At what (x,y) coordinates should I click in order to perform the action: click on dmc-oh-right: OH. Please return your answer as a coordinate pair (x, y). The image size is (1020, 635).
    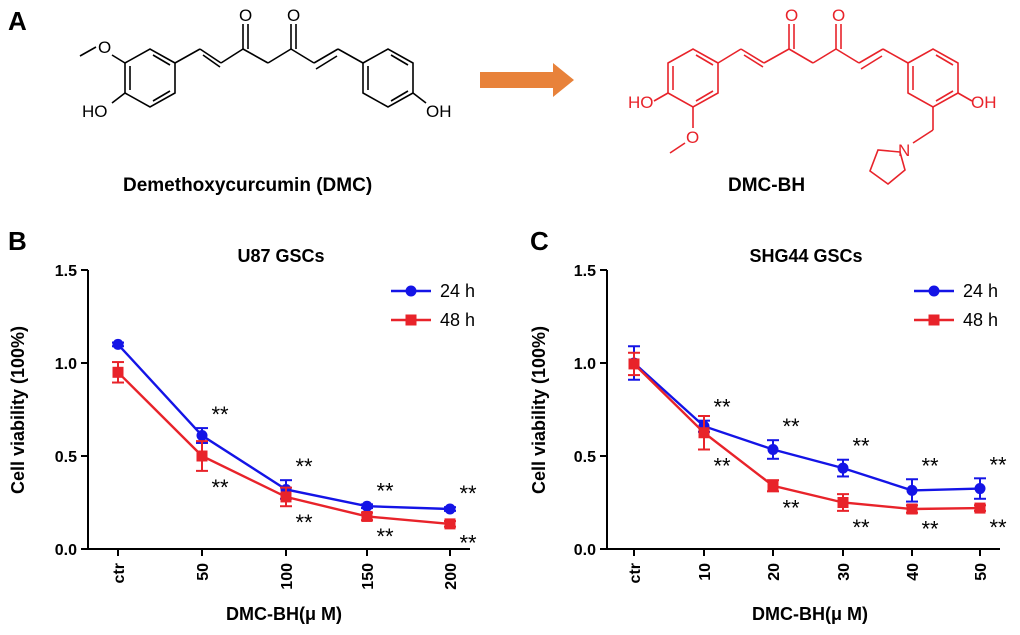
    Looking at the image, I should click on (439, 111).